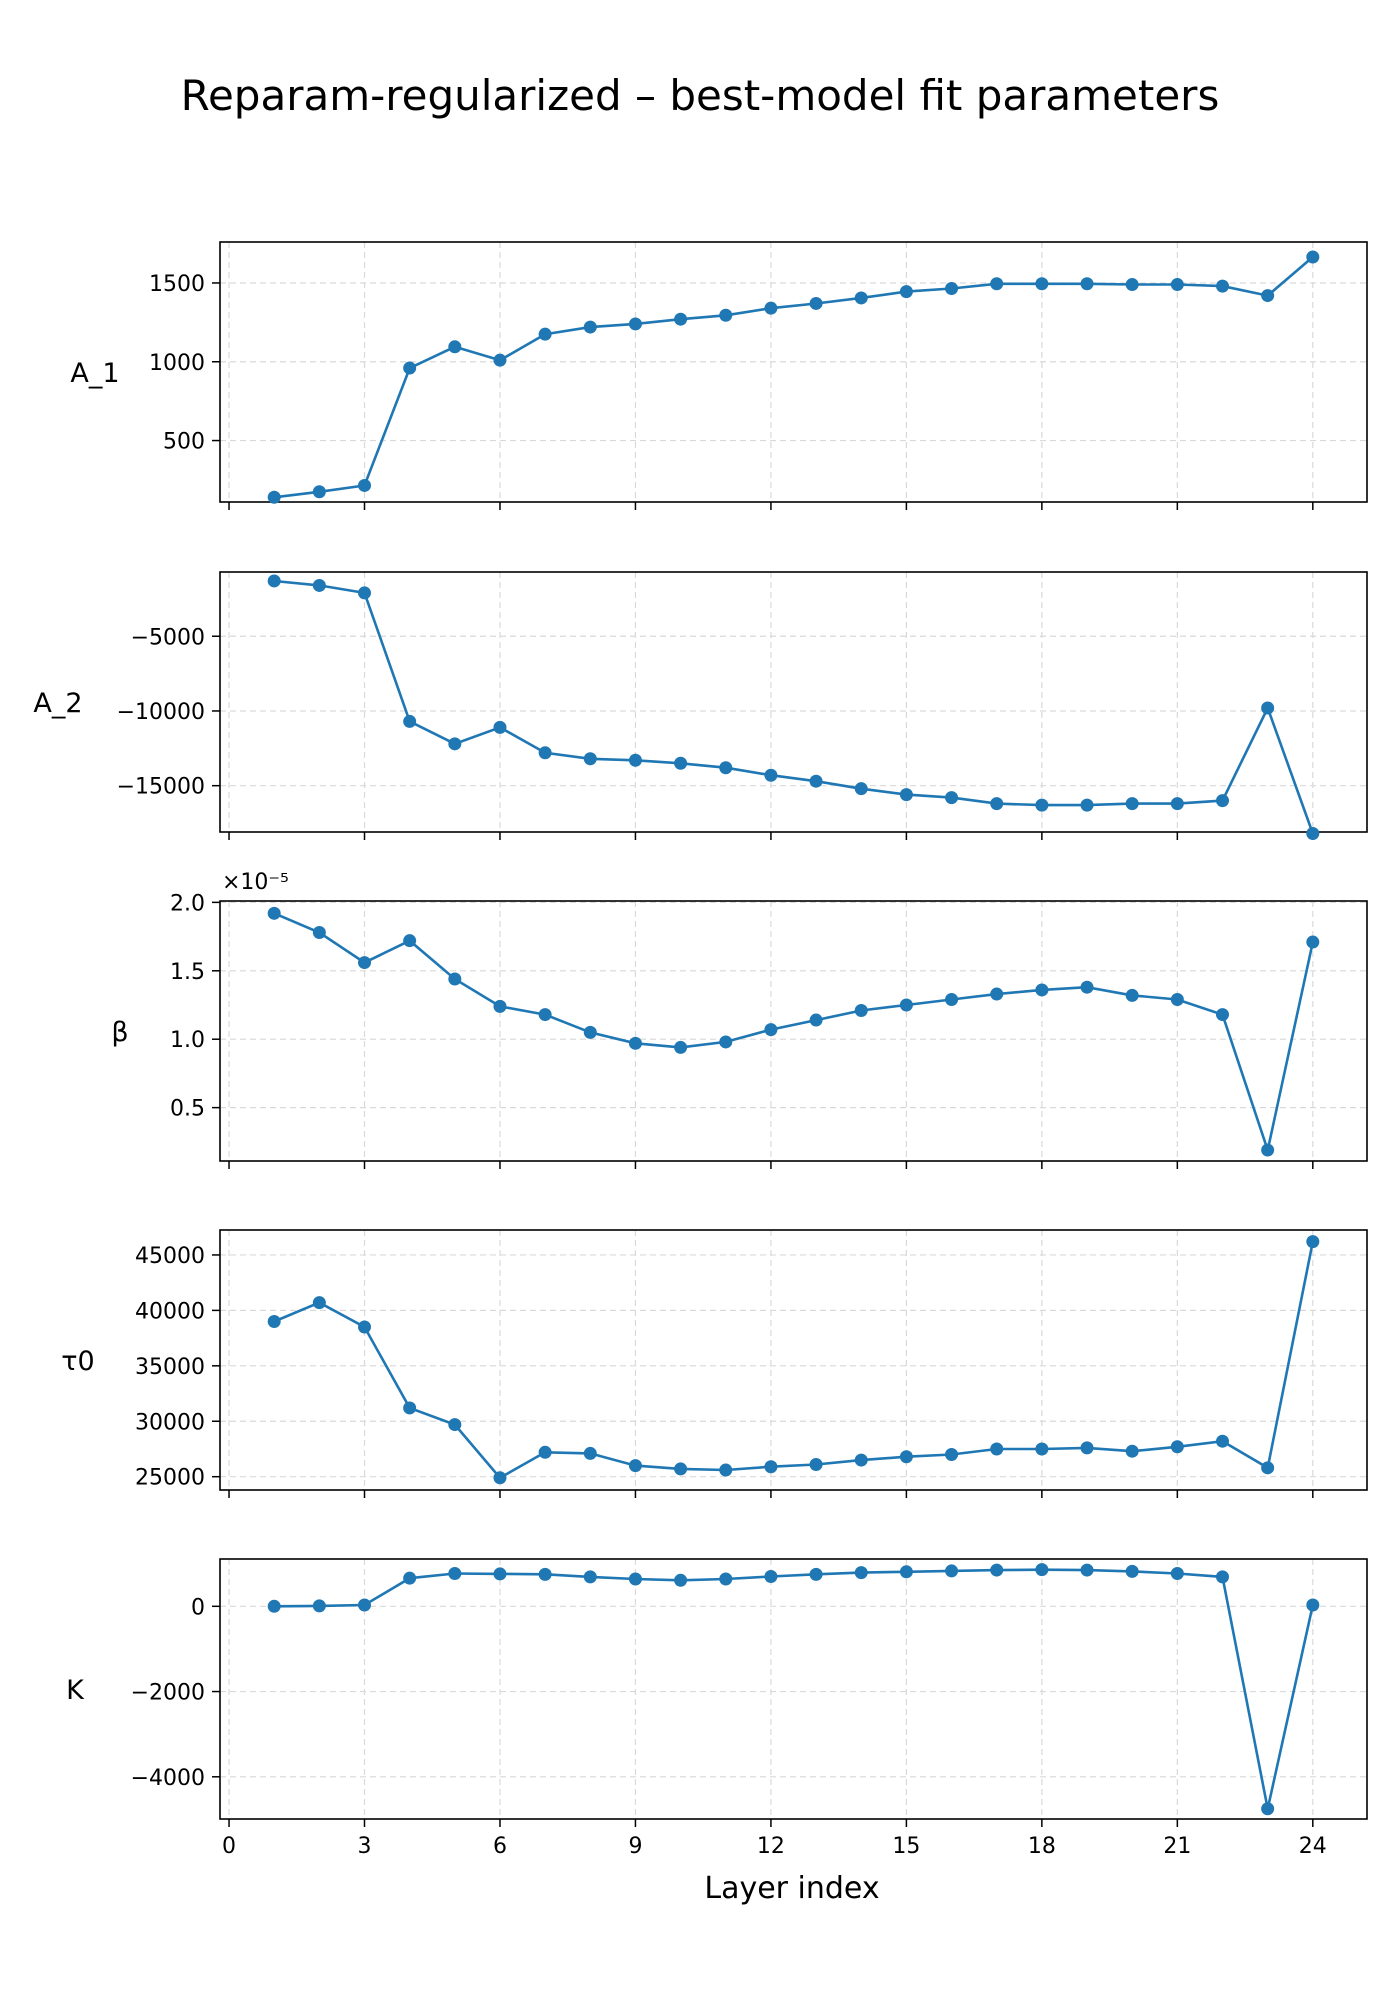 Image resolution: width=1400 pixels, height=2000 pixels. I want to click on x-tick-label: 15, so click(906, 1846).